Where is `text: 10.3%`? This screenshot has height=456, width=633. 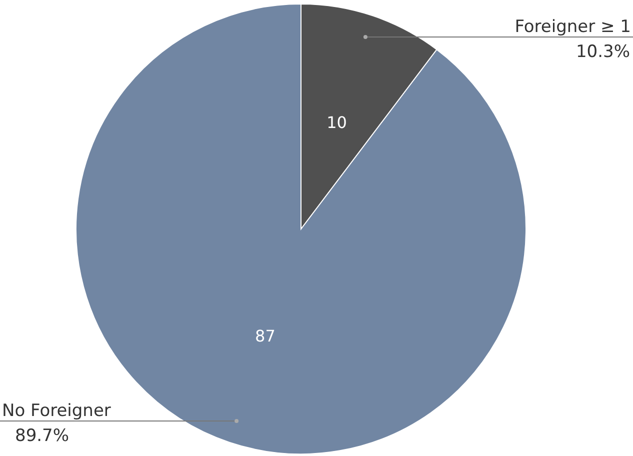
text: 10.3% is located at coordinates (603, 52).